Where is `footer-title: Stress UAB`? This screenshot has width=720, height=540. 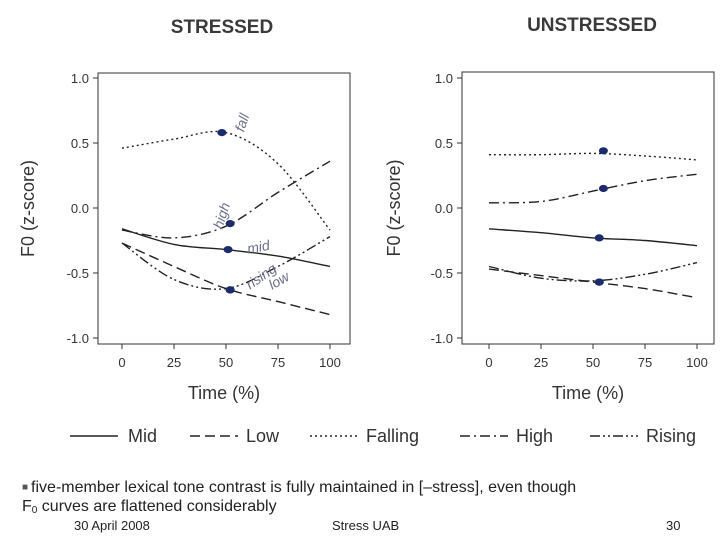
footer-title: Stress UAB is located at coordinates (366, 525).